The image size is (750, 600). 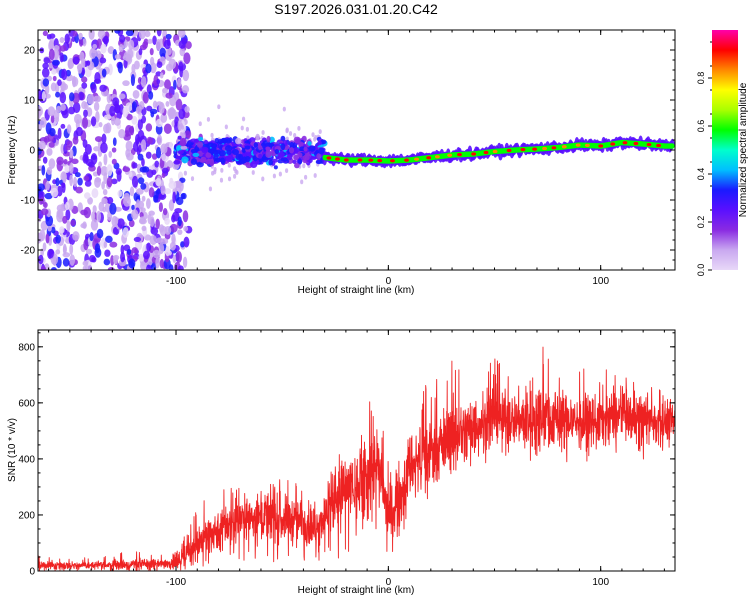 What do you see at coordinates (356, 590) in the screenshot?
I see `snr-x-axis-label: Height of straight line (km)` at bounding box center [356, 590].